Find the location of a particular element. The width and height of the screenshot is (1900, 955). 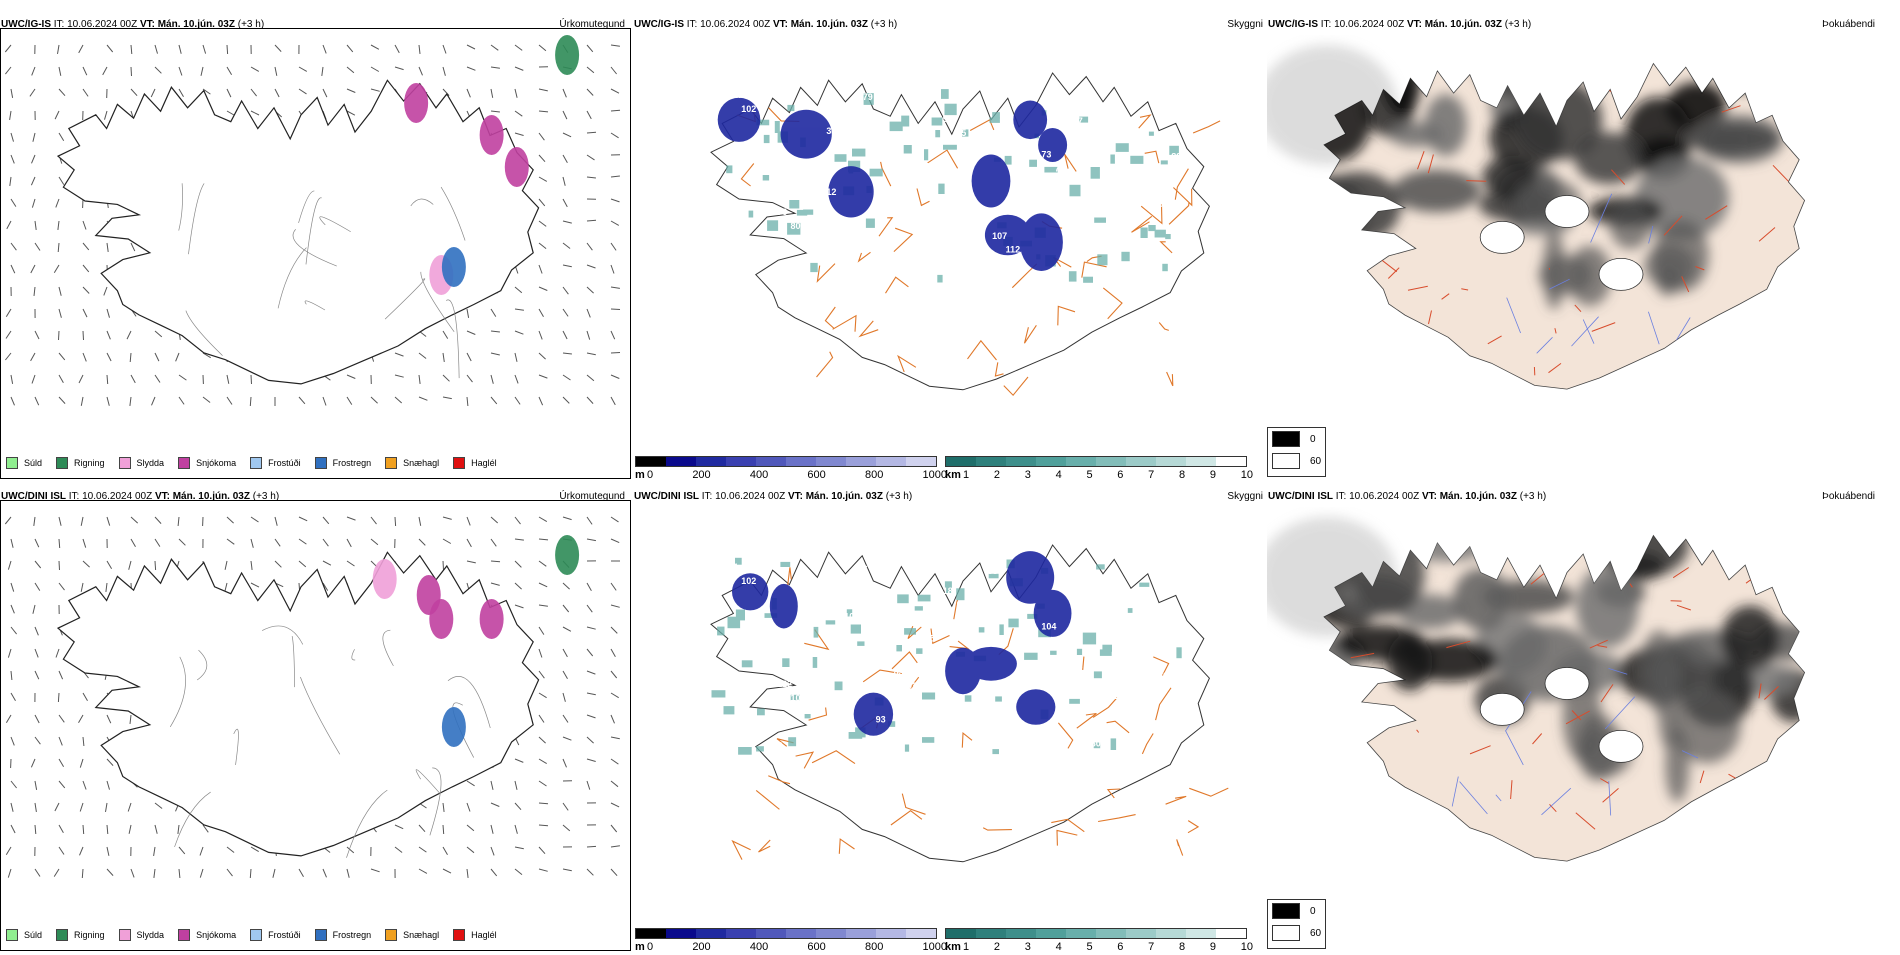

colorbar-tick: 1 is located at coordinates (966, 947).